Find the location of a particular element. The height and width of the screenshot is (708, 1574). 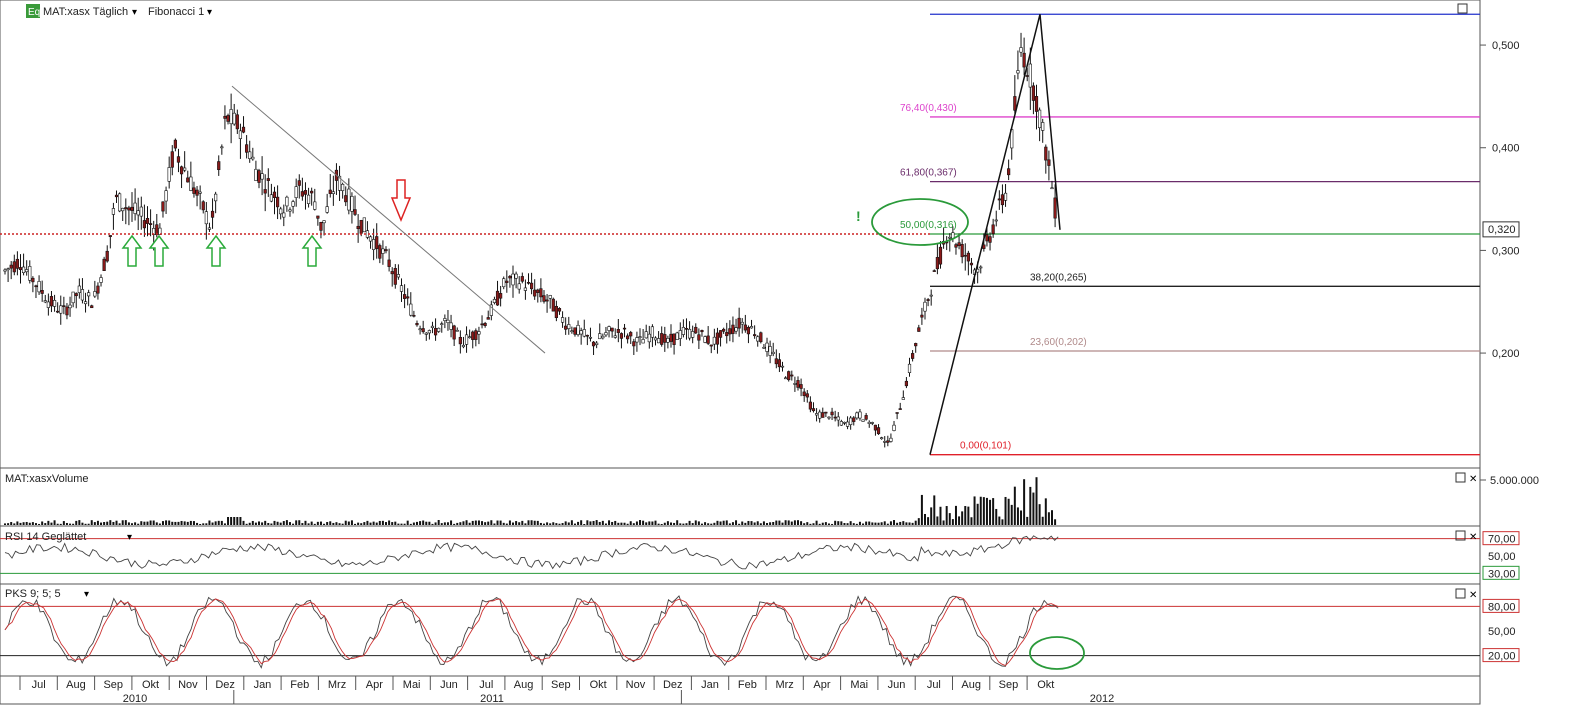

chart-header: Eq MAT:xasx Täglich ▾ Fibonacci 1 ▾ is located at coordinates (119, 11).